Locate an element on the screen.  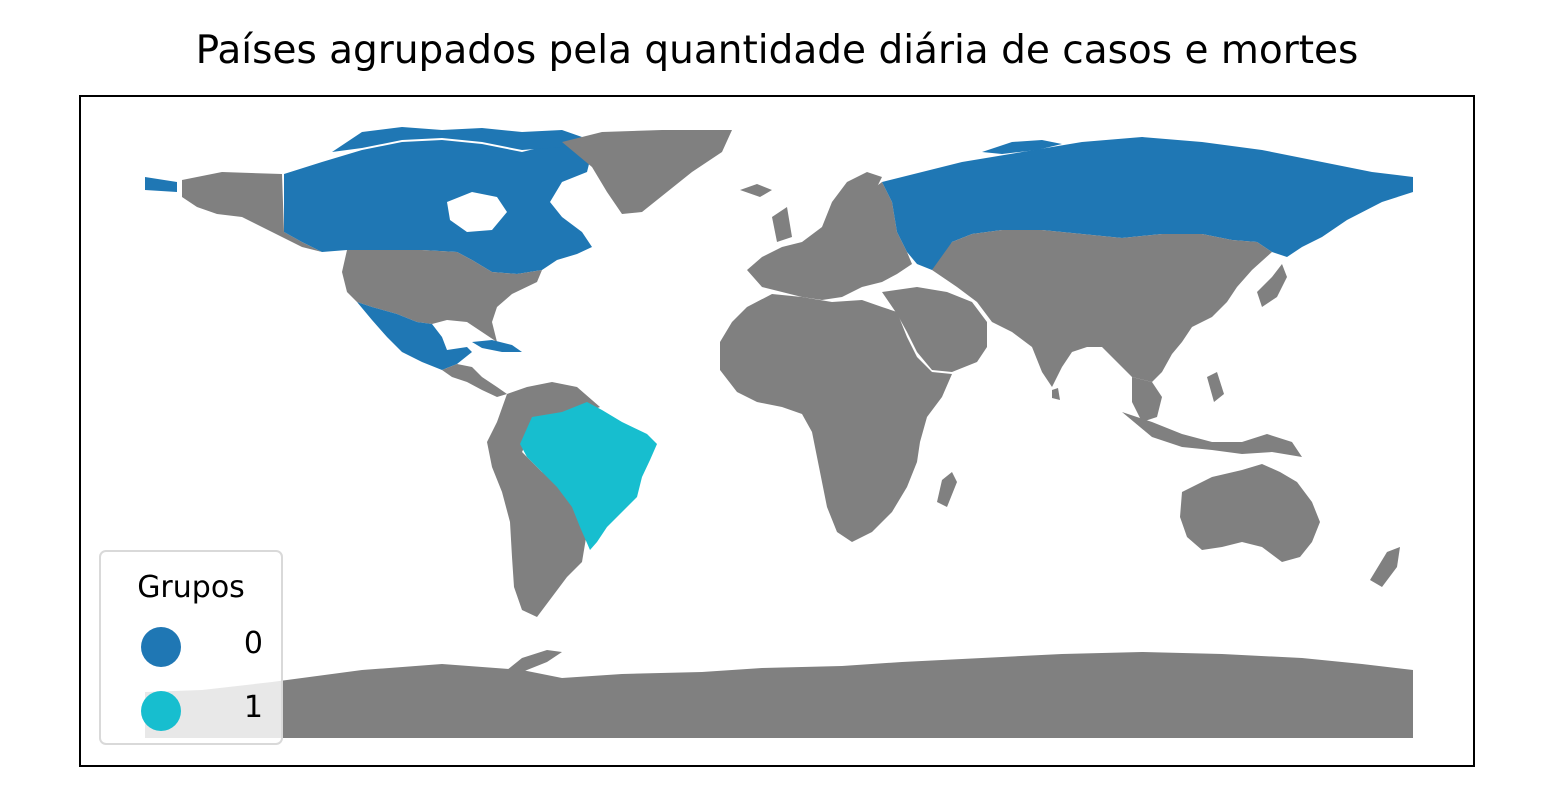
region-middle-east is located at coordinates (934, 329).